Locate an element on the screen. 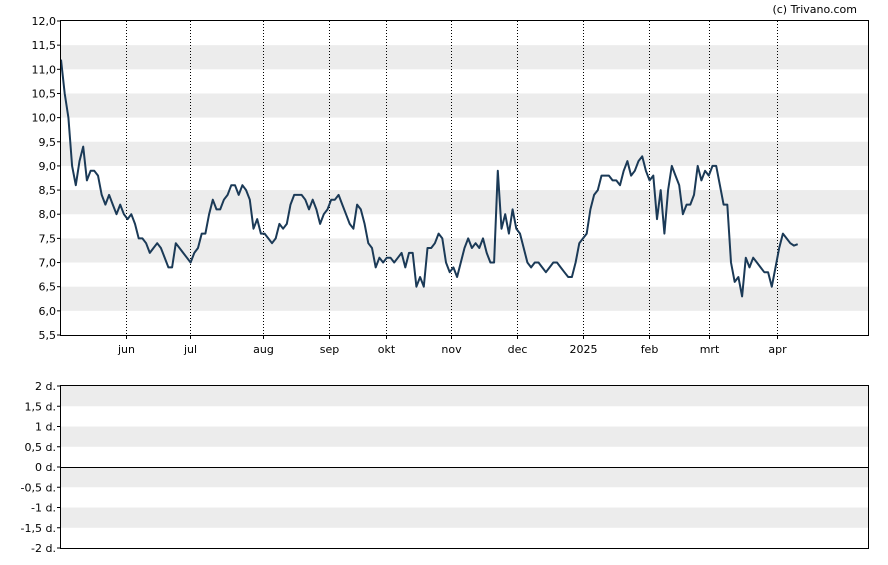 The height and width of the screenshot is (565, 888). price-y-tick-label: 10,0 is located at coordinates (44, 118).